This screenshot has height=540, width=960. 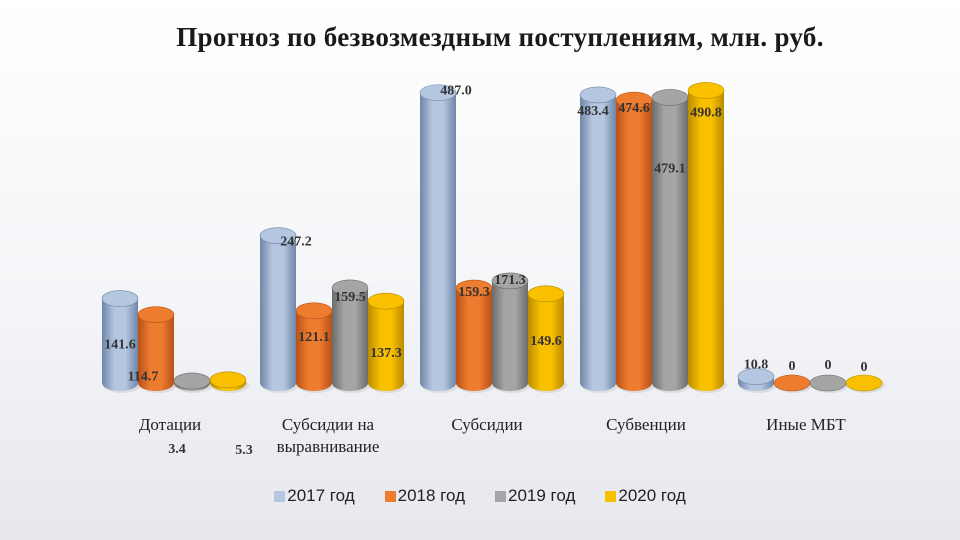 What do you see at coordinates (244, 450) in the screenshot?
I see `data-label: 5.3` at bounding box center [244, 450].